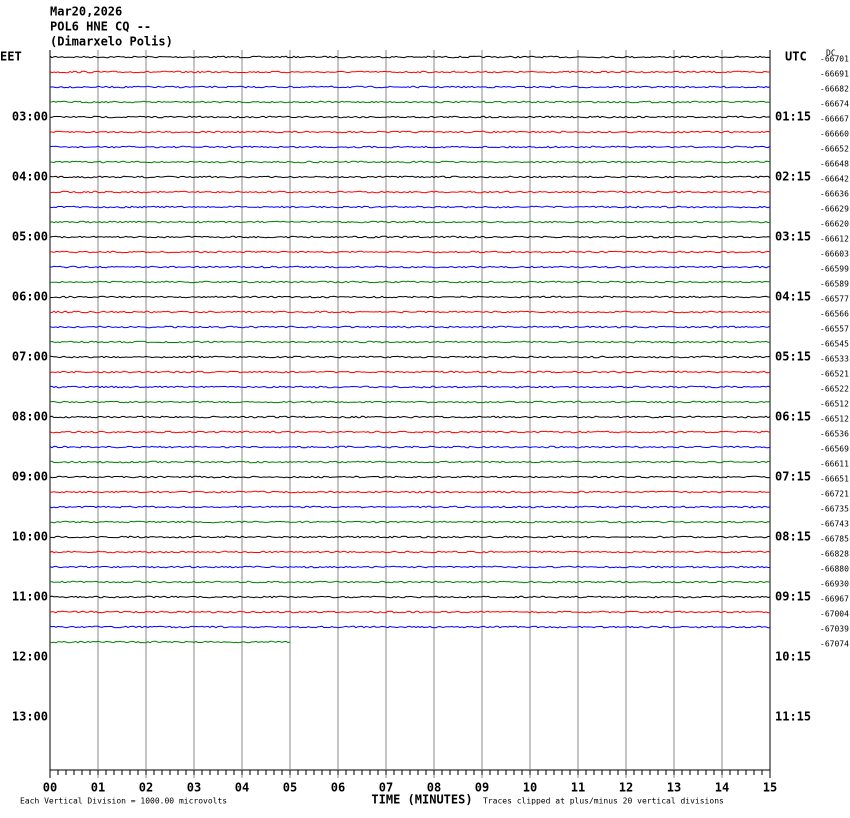 This screenshot has height=818, width=850. Describe the element at coordinates (722, 788) in the screenshot. I see `x-tick-label: 14` at that location.